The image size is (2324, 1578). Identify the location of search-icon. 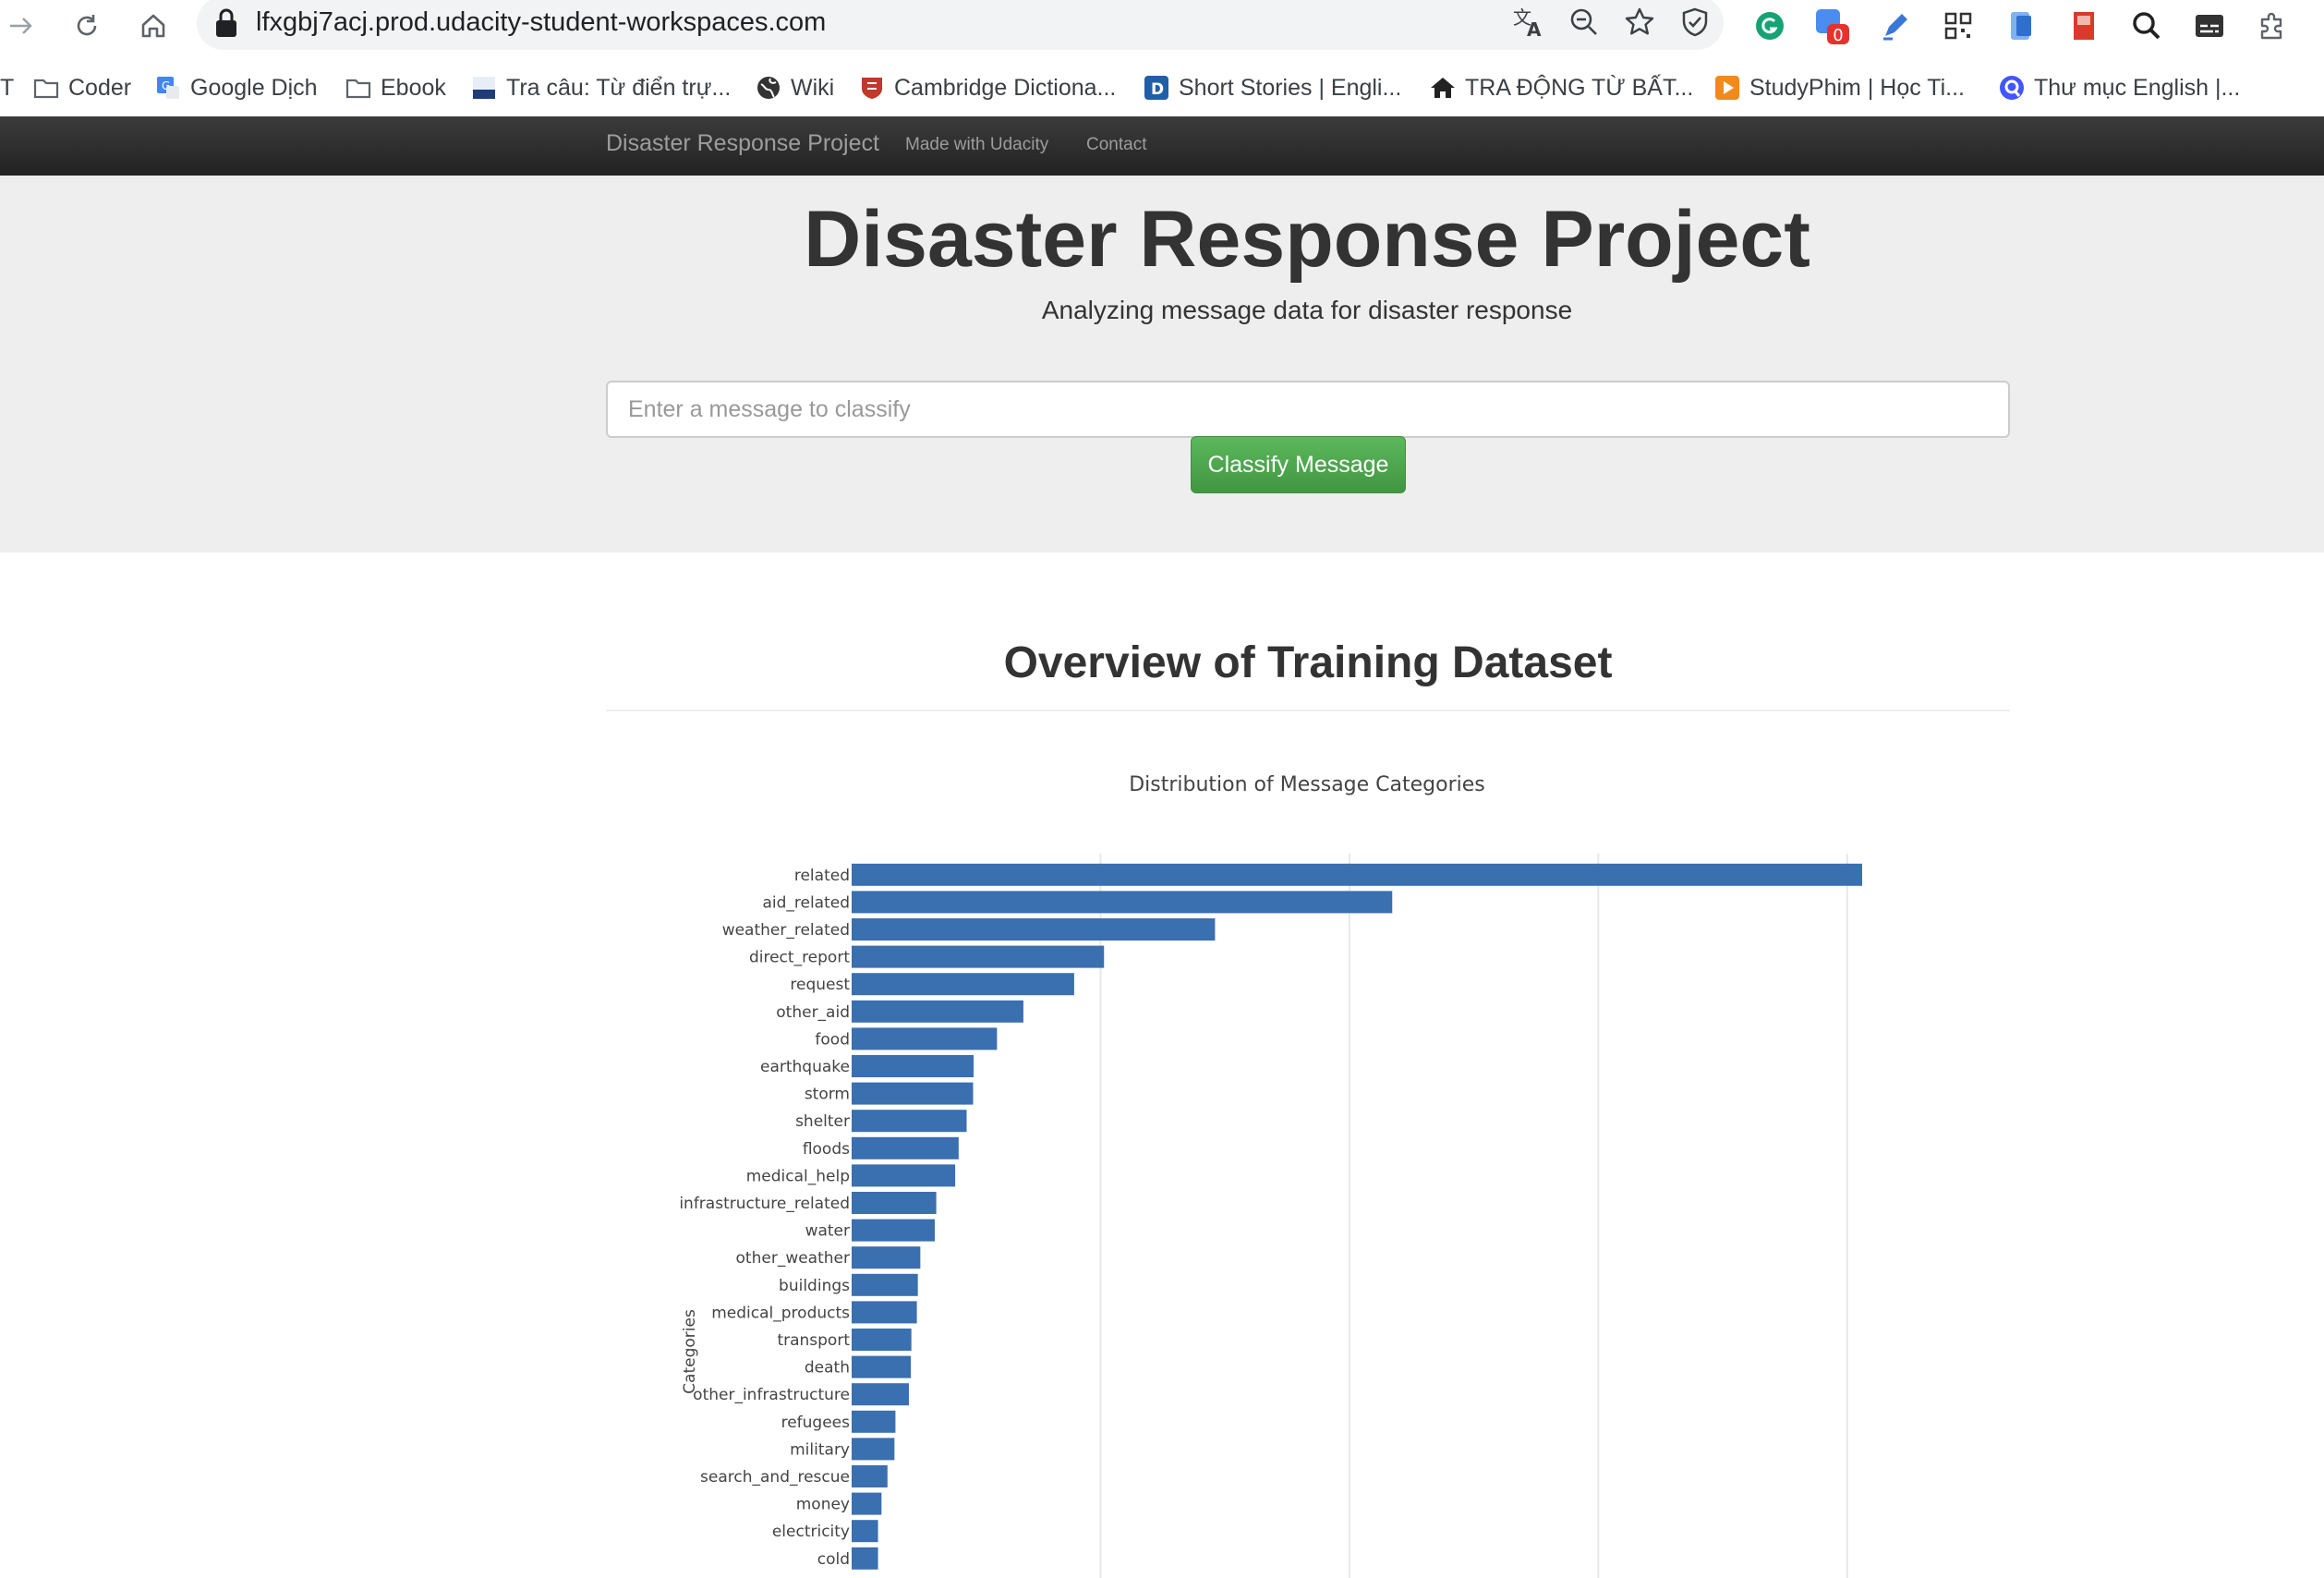
(2146, 26).